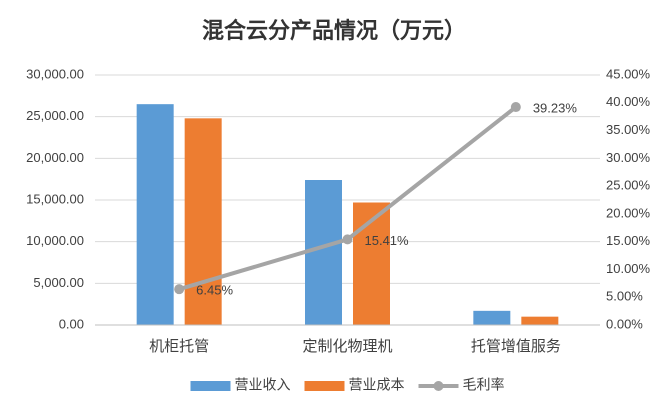 The width and height of the screenshot is (668, 417). I want to click on y2-tick-label: 45.00%, so click(628, 73).